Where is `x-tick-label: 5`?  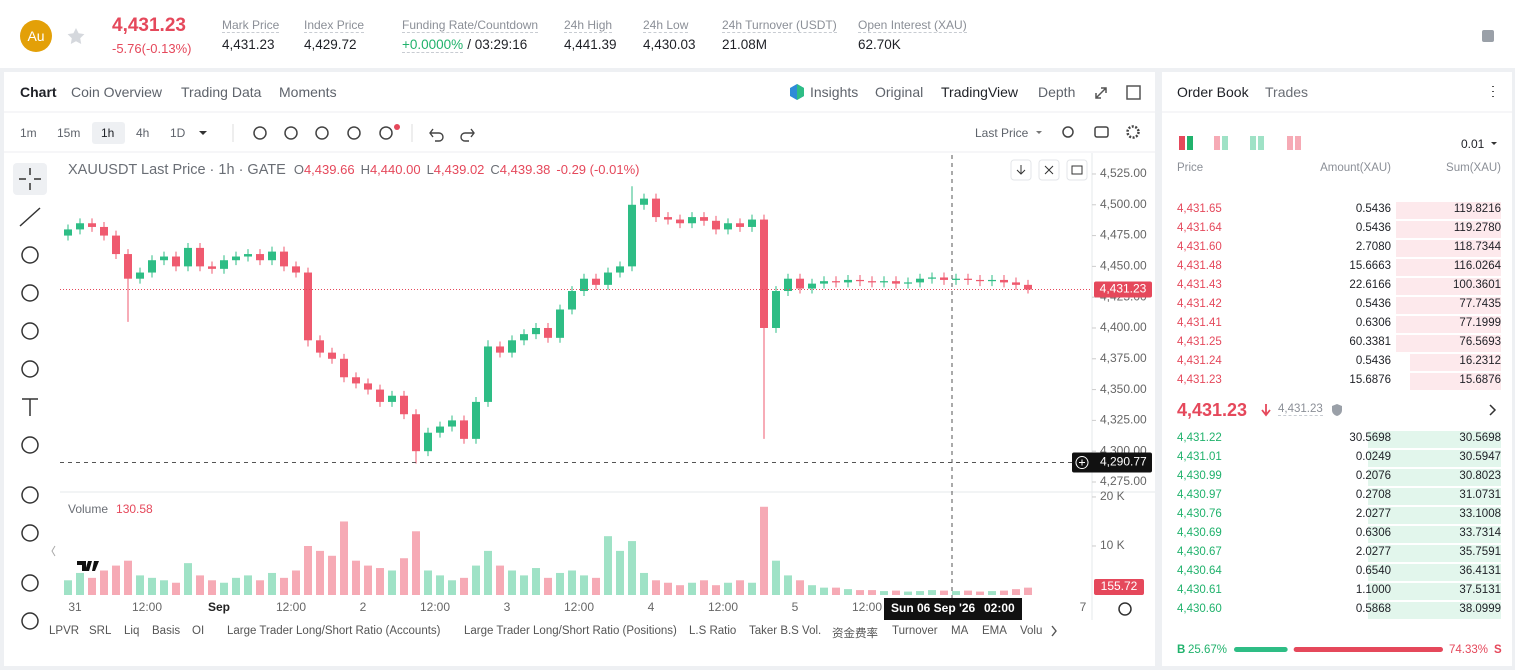 x-tick-label: 5 is located at coordinates (795, 607).